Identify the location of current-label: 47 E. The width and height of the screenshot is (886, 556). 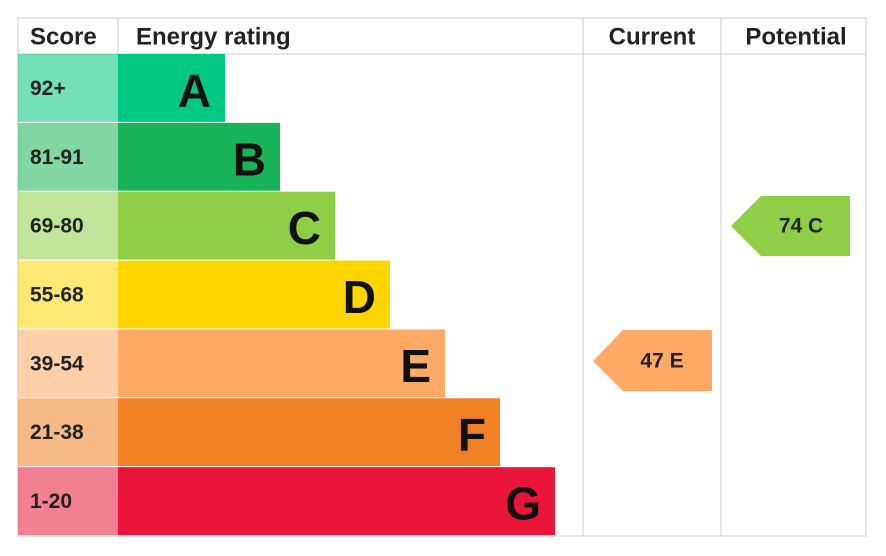
(661, 361).